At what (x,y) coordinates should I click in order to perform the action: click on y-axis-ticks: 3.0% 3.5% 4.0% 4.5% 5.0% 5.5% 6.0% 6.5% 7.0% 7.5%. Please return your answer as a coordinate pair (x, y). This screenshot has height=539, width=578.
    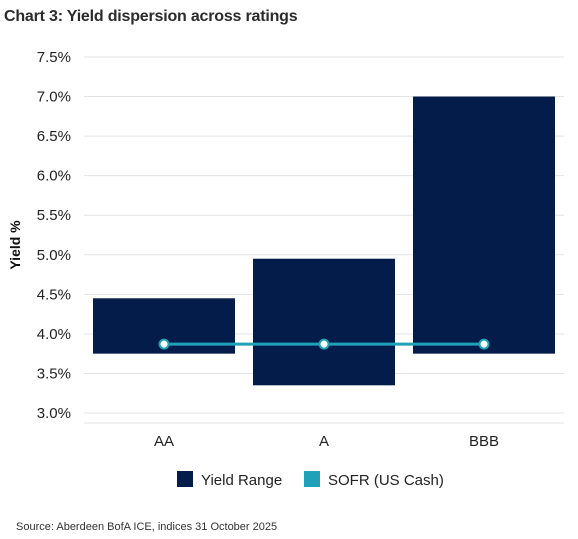
    Looking at the image, I should click on (54, 235).